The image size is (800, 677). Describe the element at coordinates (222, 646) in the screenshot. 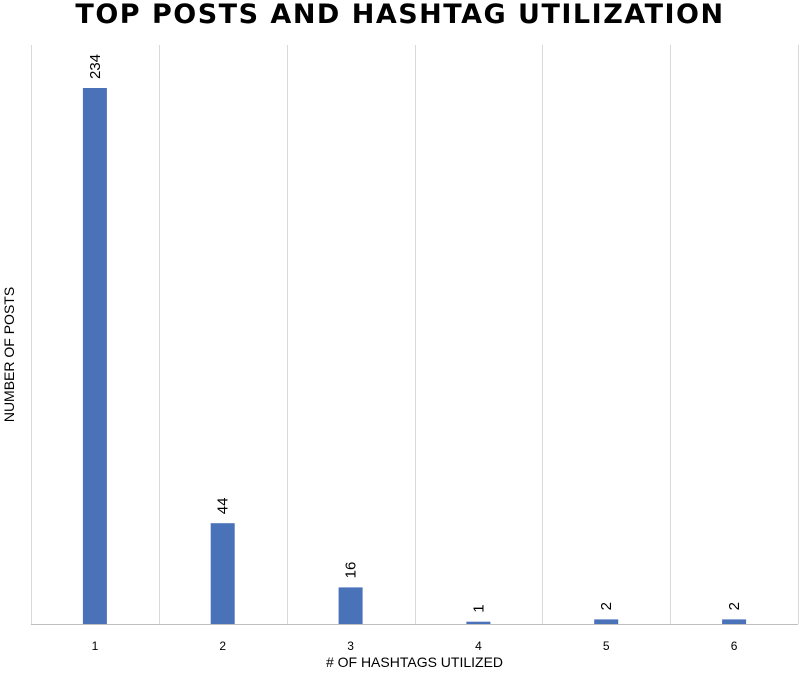

I see `x-tick-label-2: 2` at that location.